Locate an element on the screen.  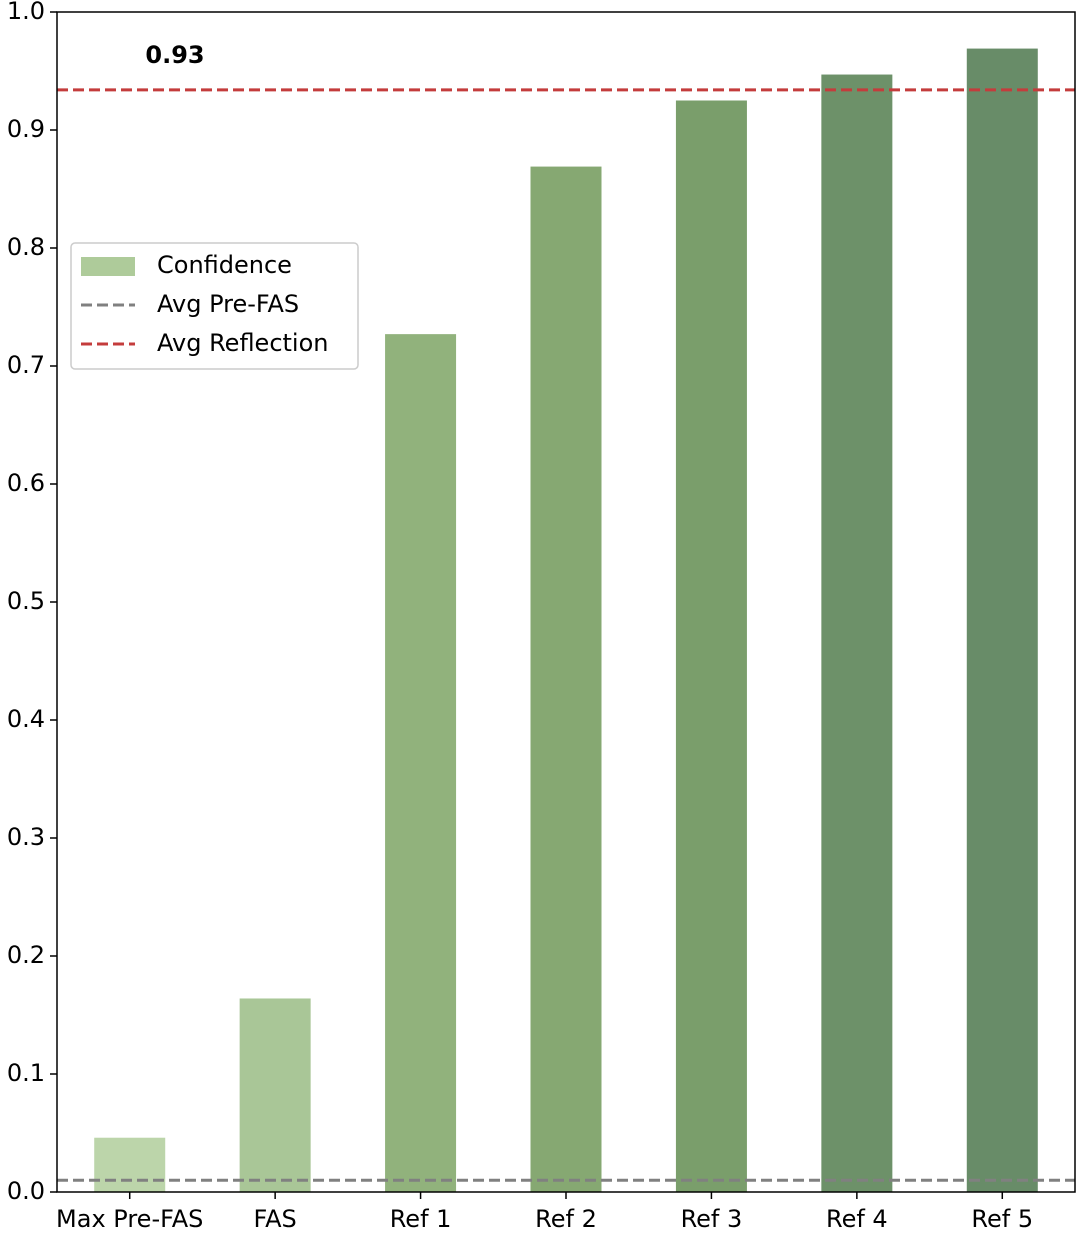
x-tick-label: Ref 5 is located at coordinates (1002, 1219).